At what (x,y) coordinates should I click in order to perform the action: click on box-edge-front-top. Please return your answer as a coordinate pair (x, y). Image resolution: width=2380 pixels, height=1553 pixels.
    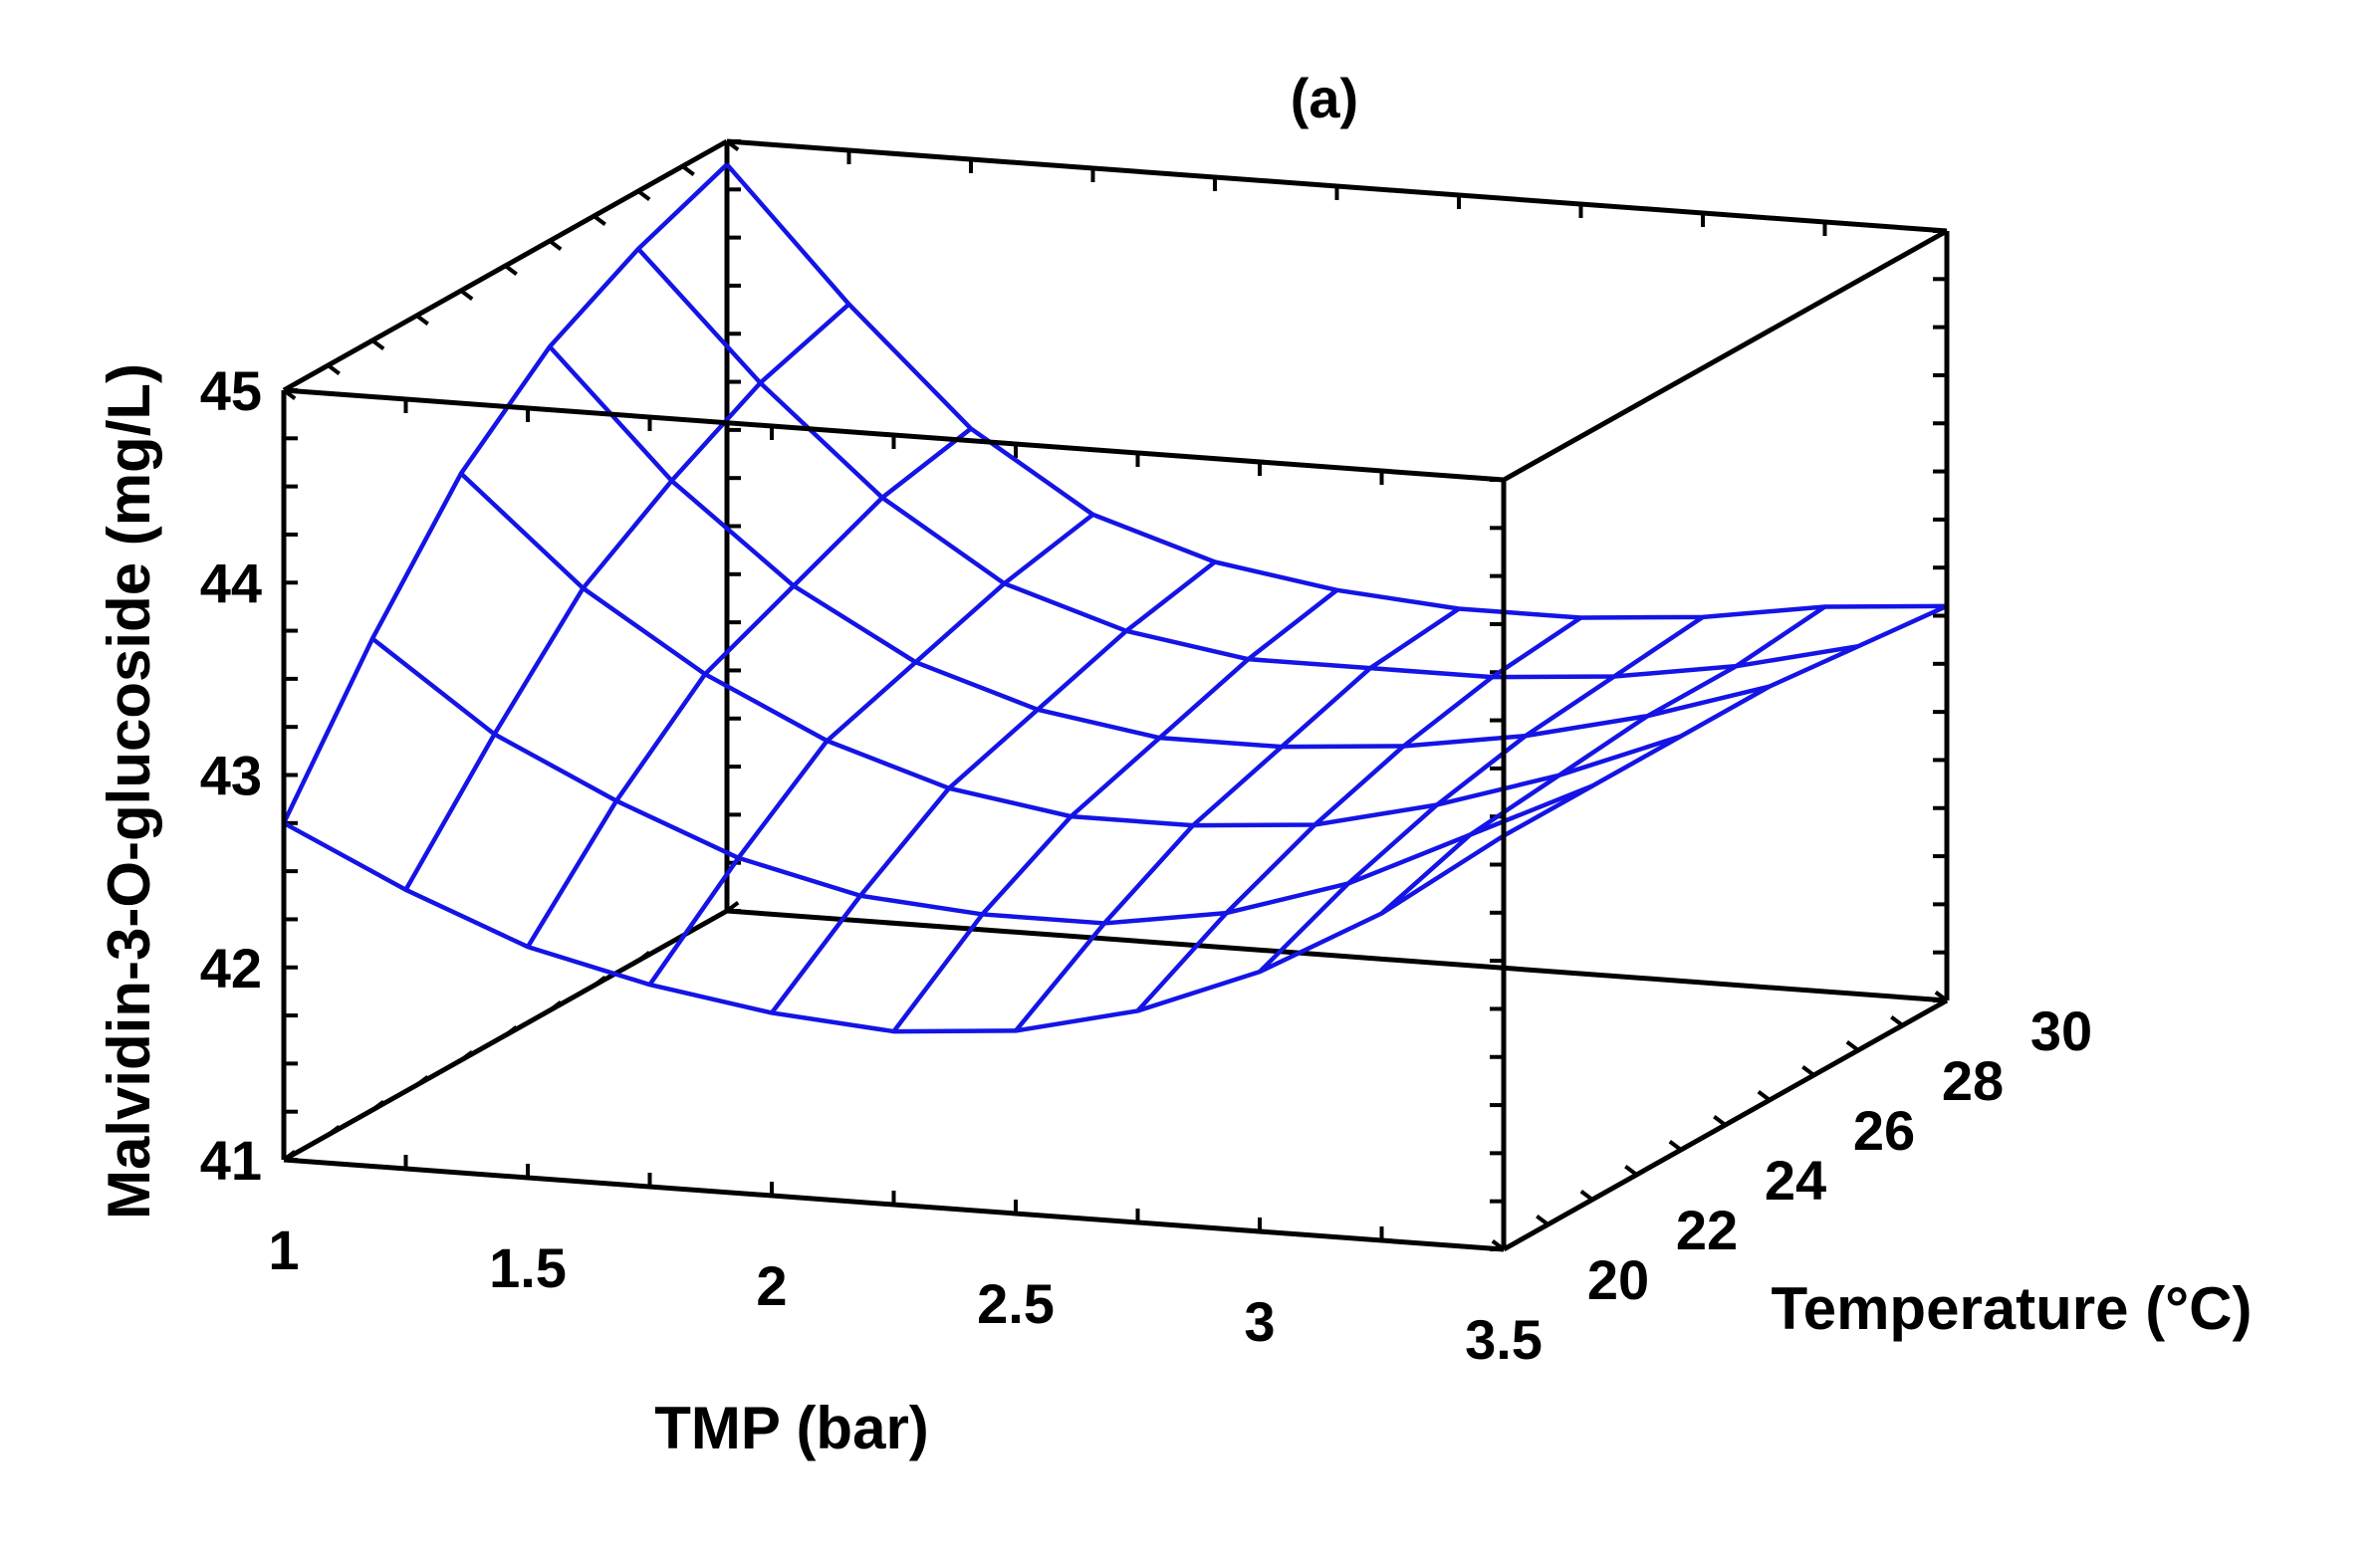
    Looking at the image, I should click on (894, 435).